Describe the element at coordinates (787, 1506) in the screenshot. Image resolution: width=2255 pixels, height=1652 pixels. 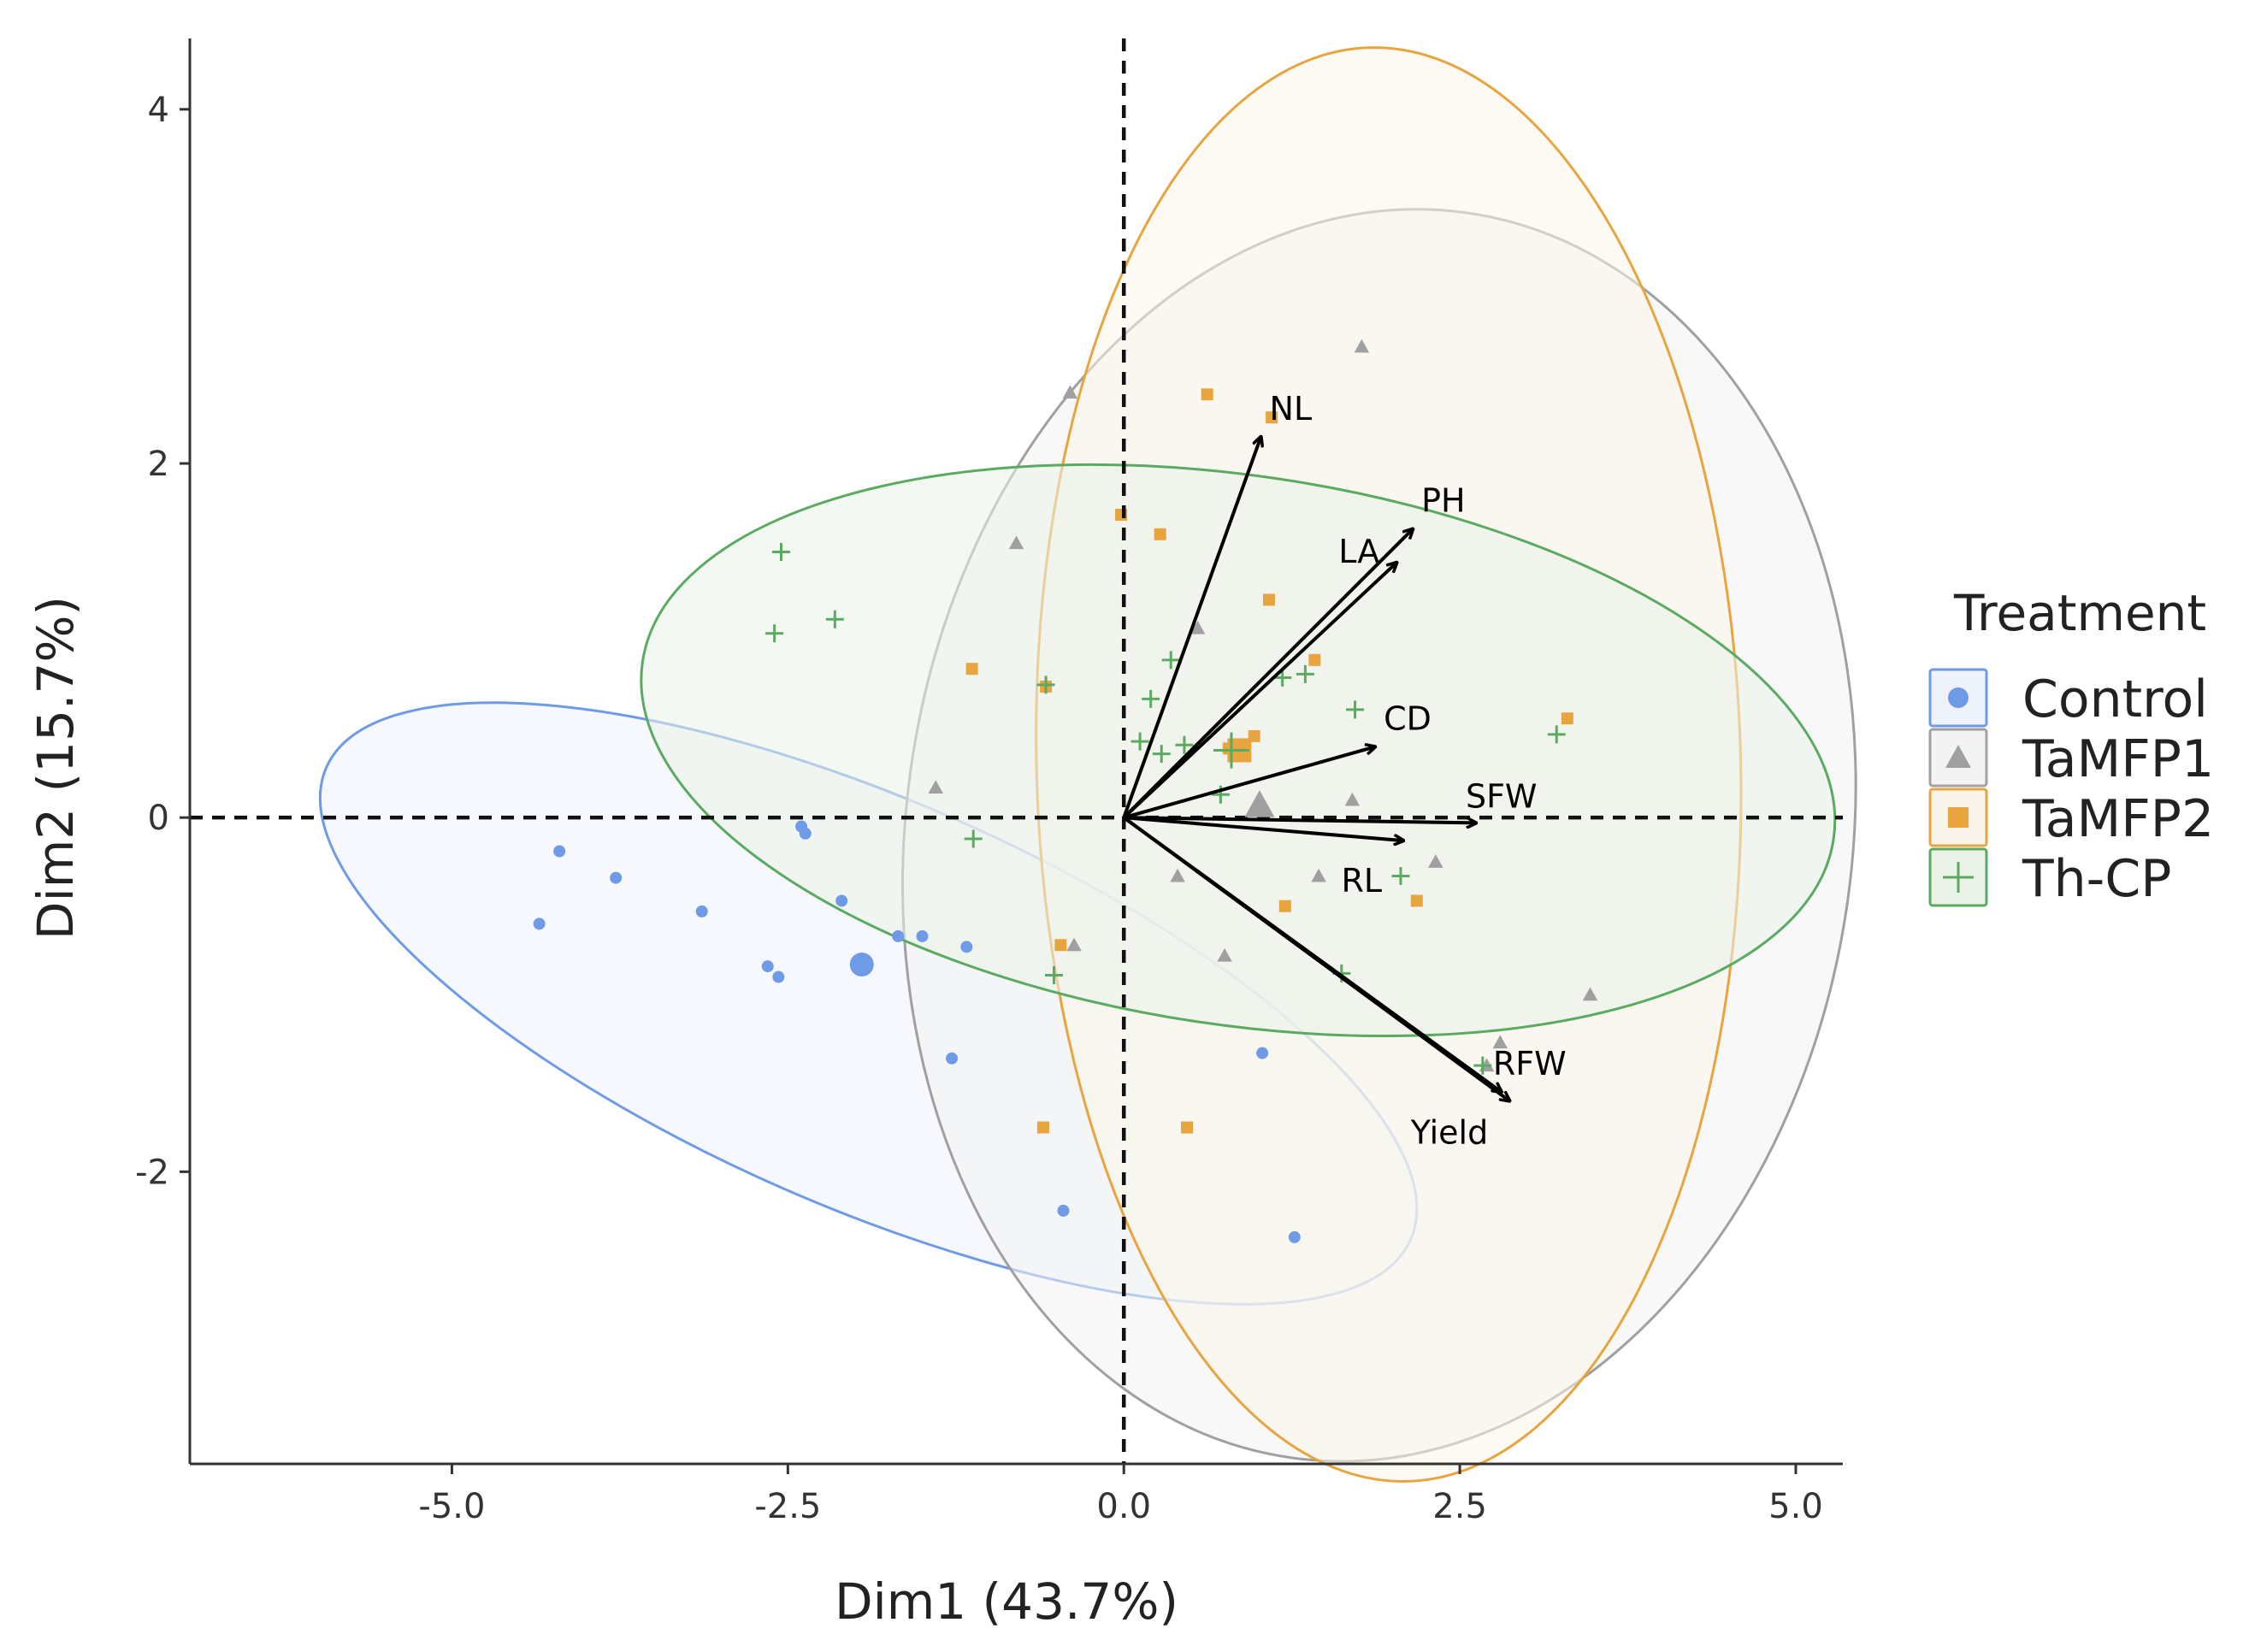
I see `x-tick-label: -2.5` at that location.